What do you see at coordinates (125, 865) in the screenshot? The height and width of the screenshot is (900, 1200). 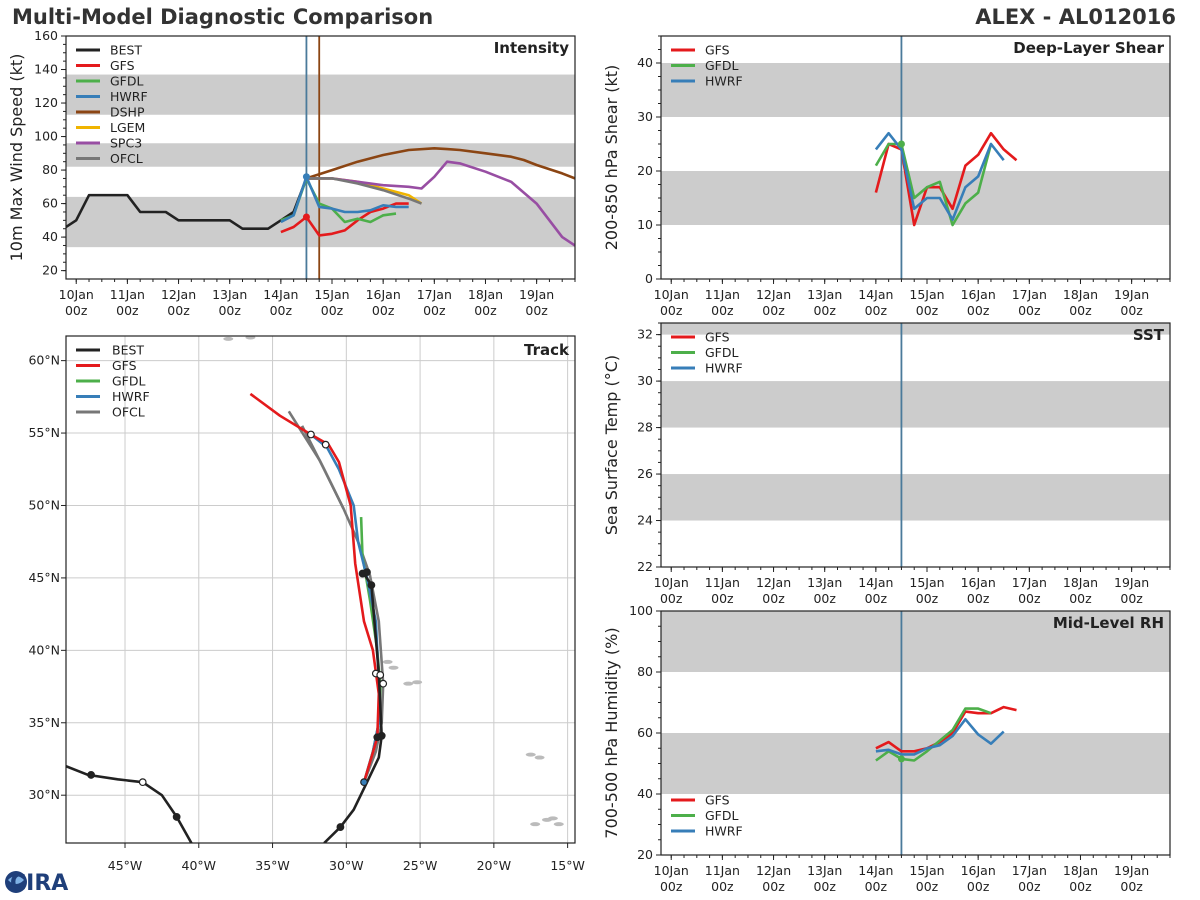 I see `lon-tick-label: 45°W` at bounding box center [125, 865].